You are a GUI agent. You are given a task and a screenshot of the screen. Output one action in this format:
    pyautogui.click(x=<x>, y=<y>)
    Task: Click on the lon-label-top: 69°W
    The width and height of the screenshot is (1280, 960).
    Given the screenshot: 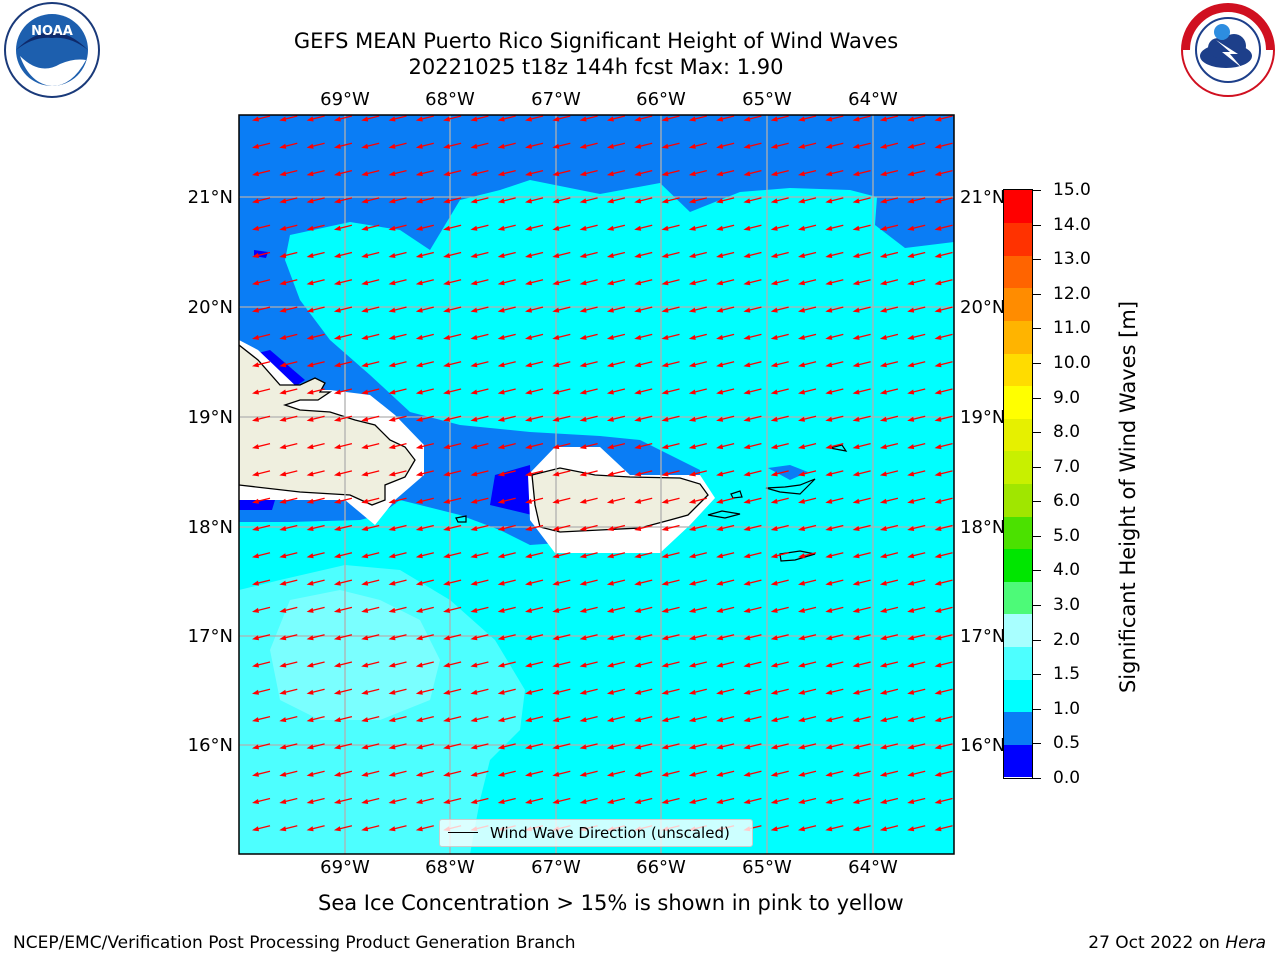 What is the action you would take?
    pyautogui.click(x=345, y=99)
    